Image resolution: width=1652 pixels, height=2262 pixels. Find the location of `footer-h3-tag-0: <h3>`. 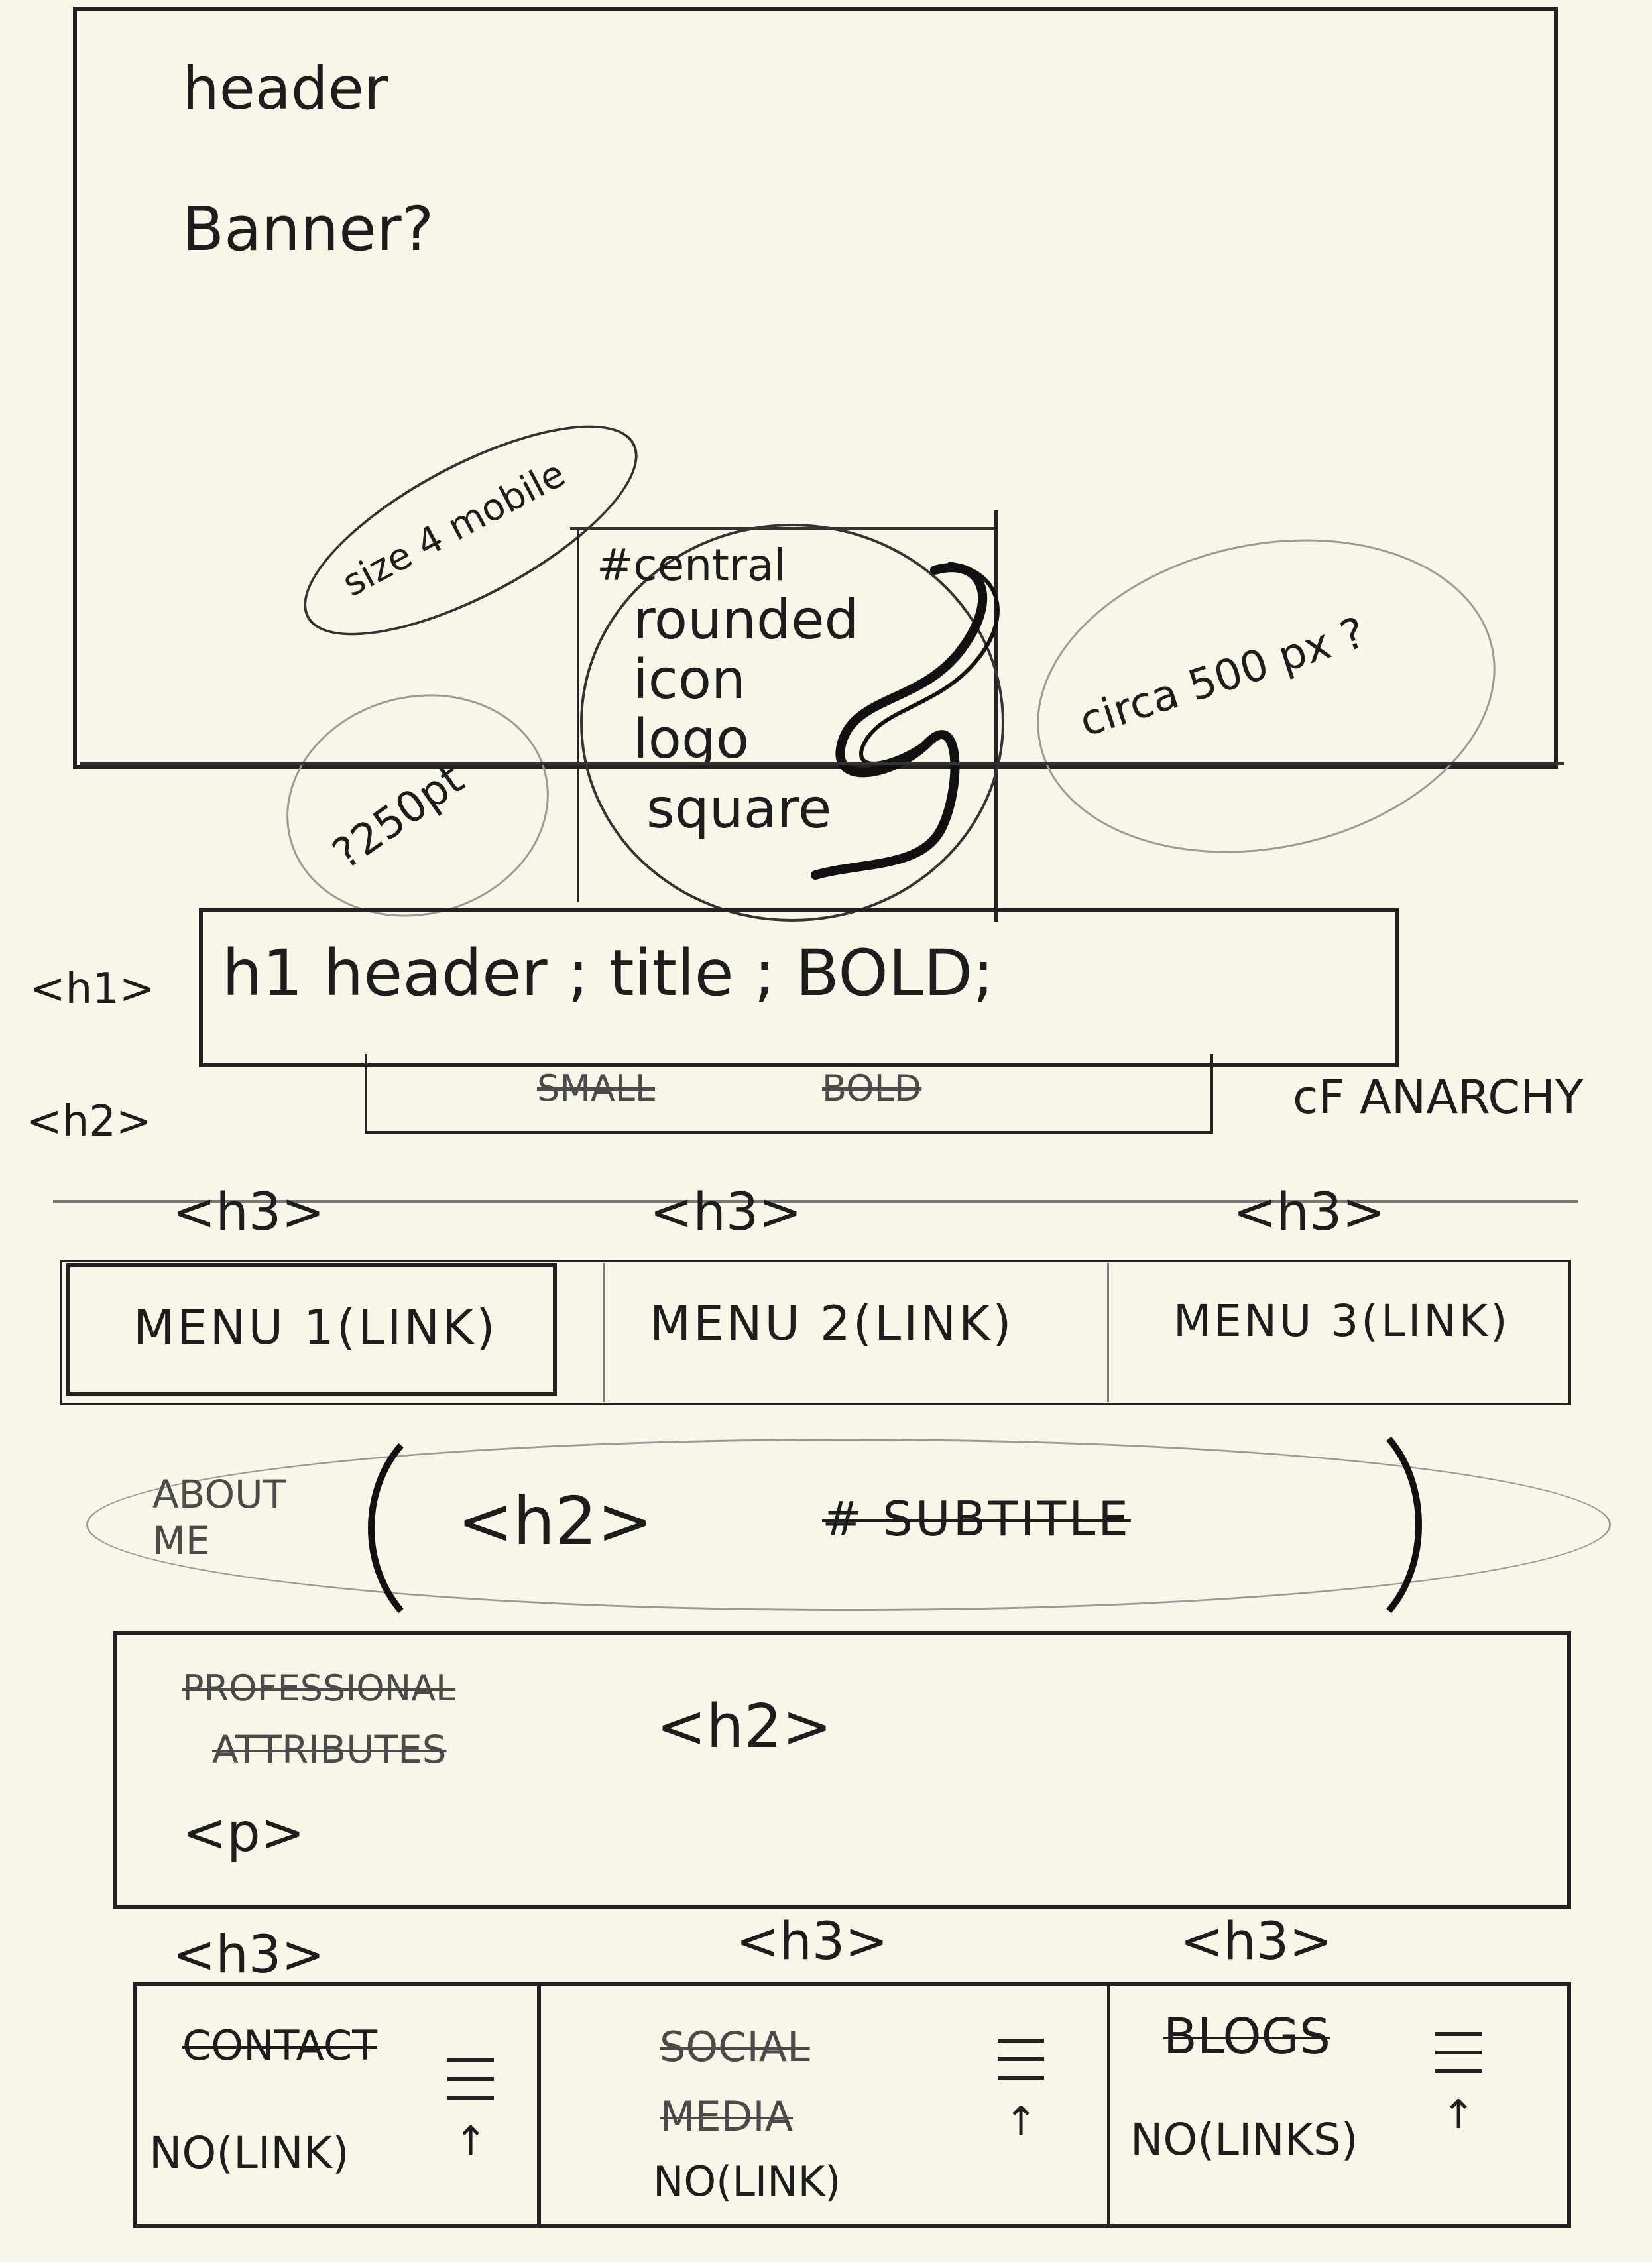

footer-h3-tag-0: <h3> is located at coordinates (248, 1955).